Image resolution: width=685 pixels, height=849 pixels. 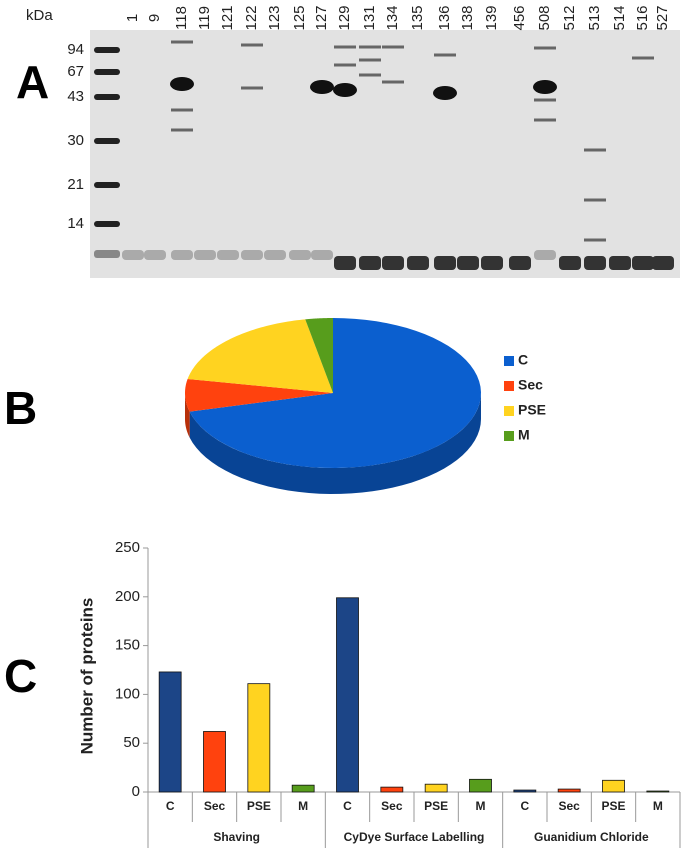 What do you see at coordinates (127, 547) in the screenshot?
I see `y-tick-label: 250` at bounding box center [127, 547].